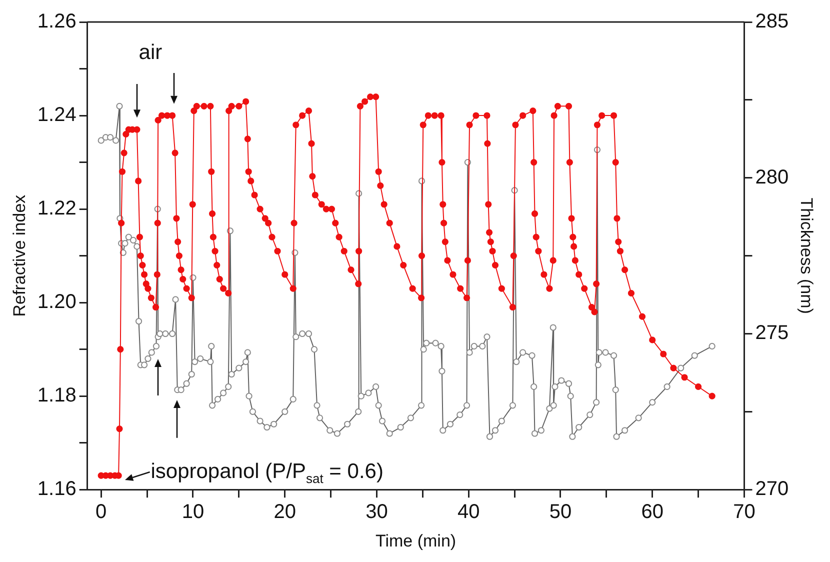  Describe the element at coordinates (744, 512) in the screenshot. I see `x-tick-label: 70` at that location.